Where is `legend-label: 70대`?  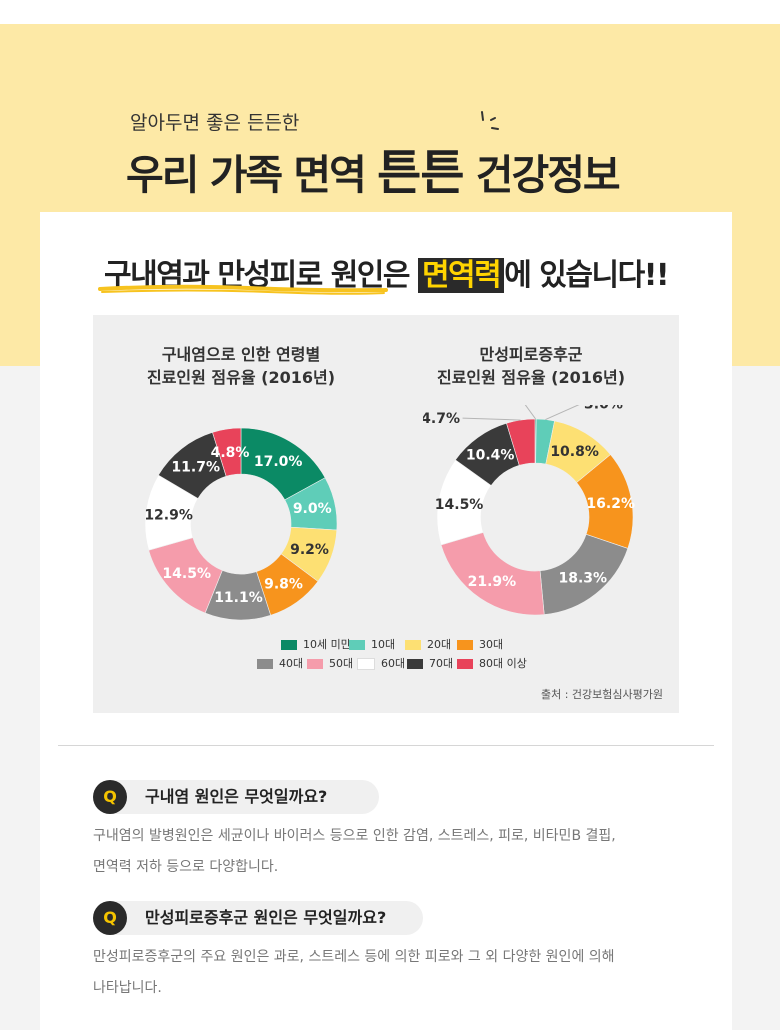 legend-label: 70대 is located at coordinates (441, 663).